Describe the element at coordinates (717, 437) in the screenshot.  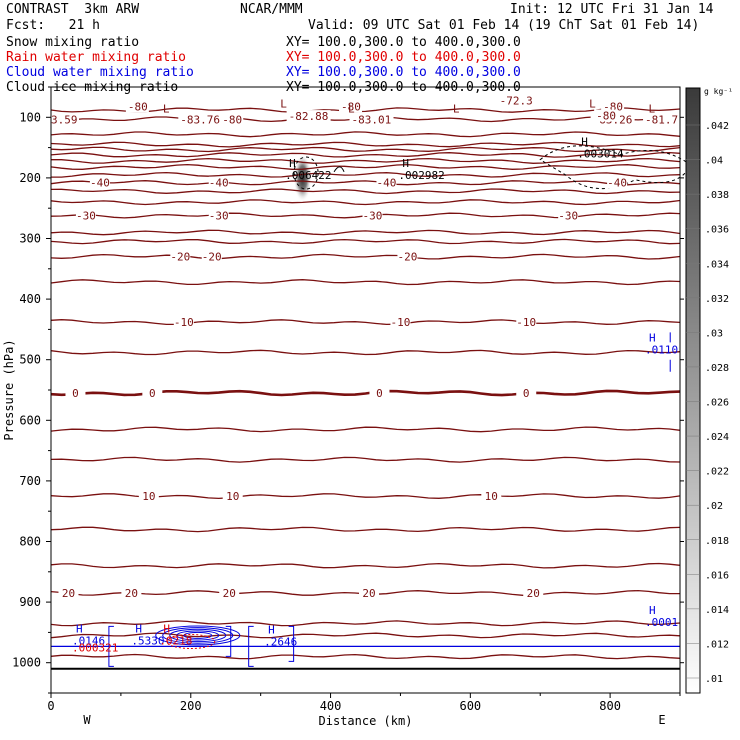
I see `colorbar-tick-label: .024` at that location.